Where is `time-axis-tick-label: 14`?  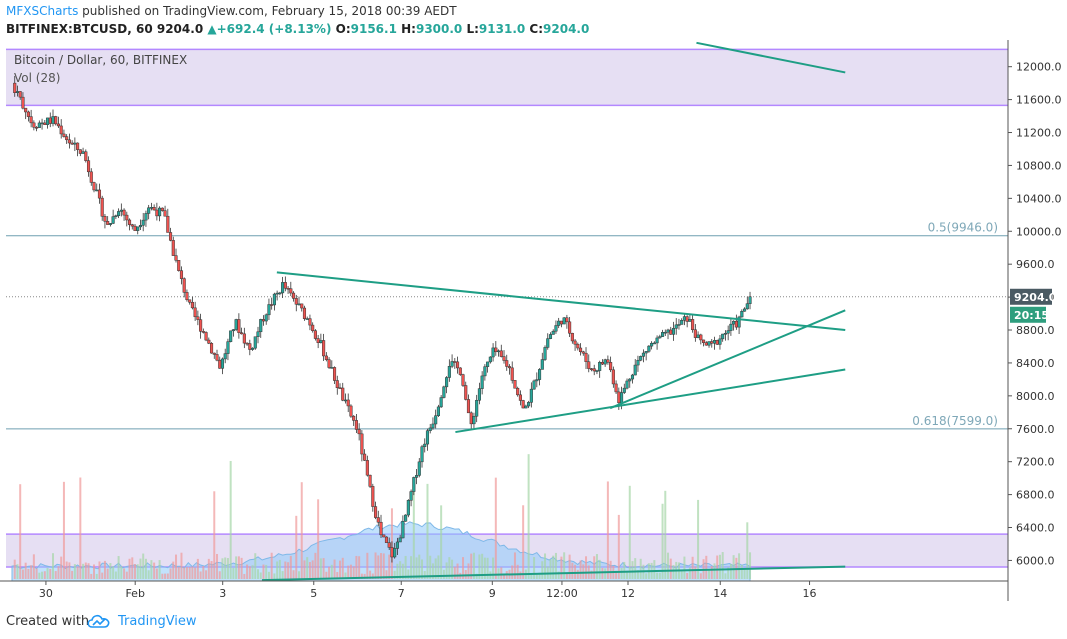
time-axis-tick-label: 14 is located at coordinates (720, 593).